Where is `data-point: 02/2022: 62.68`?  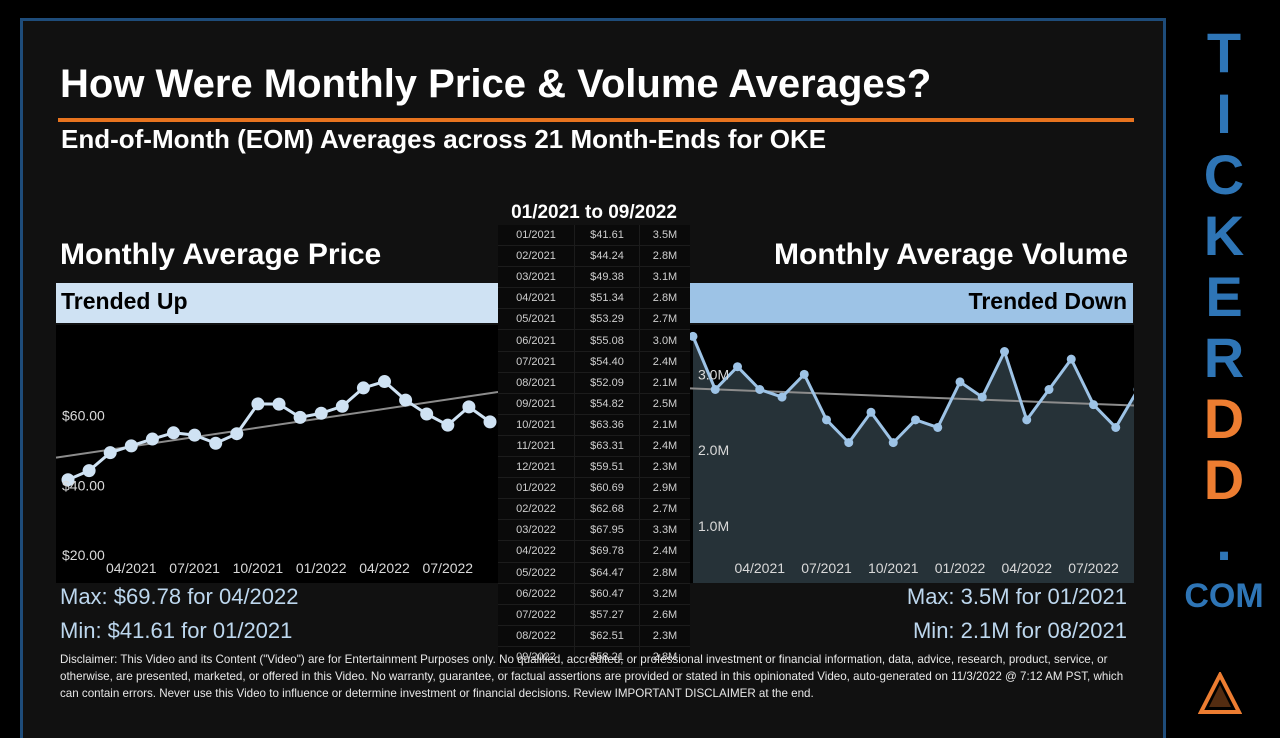 data-point: 02/2022: 62.68 is located at coordinates (342, 406).